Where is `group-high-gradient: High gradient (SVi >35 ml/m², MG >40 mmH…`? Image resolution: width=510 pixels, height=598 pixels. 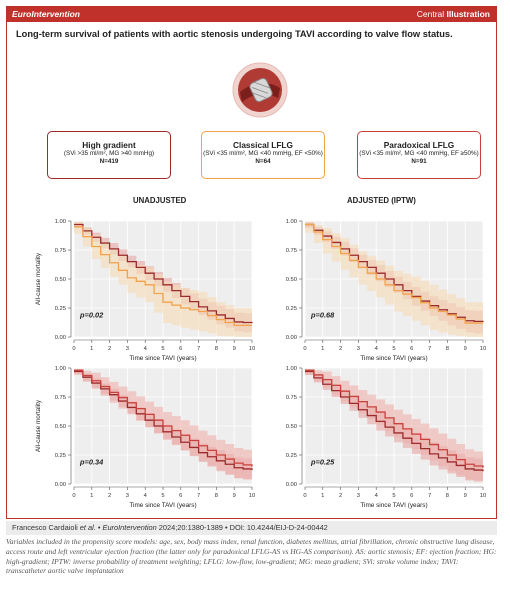
group-high-gradient: High gradient (SVi >35 ml/m², MG >40 mmH… is located at coordinates (109, 155).